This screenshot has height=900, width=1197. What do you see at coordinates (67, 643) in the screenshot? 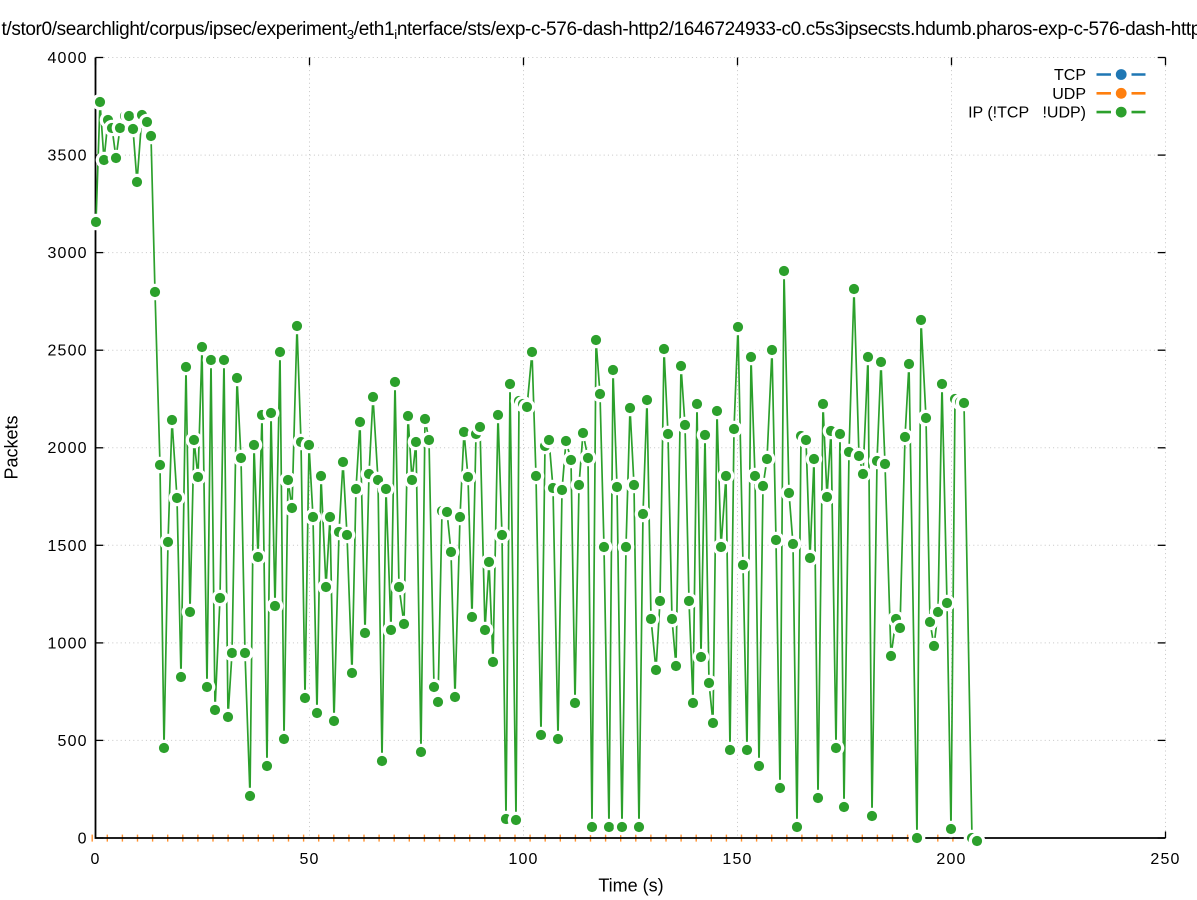
I see `svg-text: 1000` at bounding box center [67, 643].